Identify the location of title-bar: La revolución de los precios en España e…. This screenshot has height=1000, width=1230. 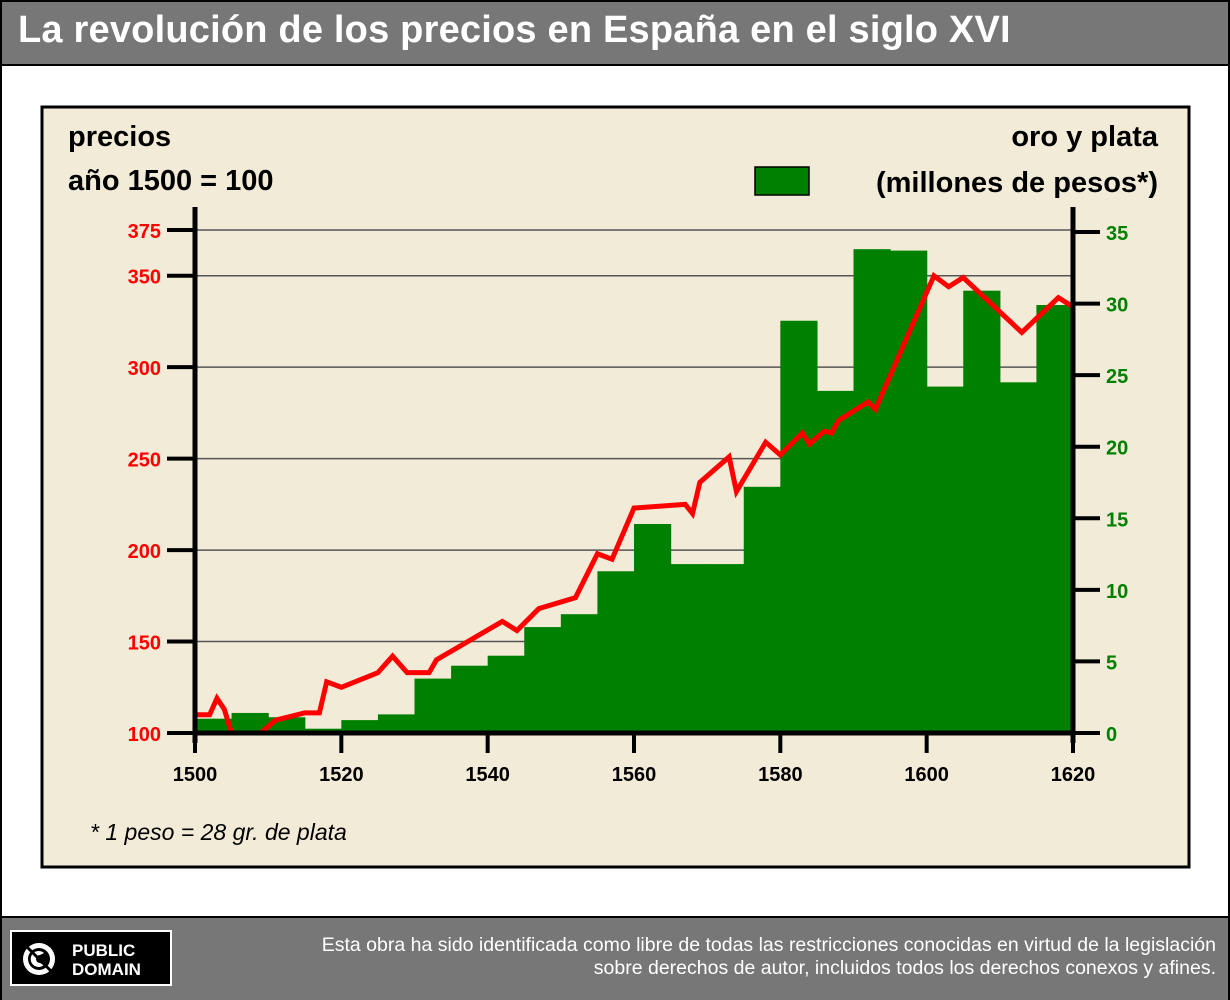
(615, 34).